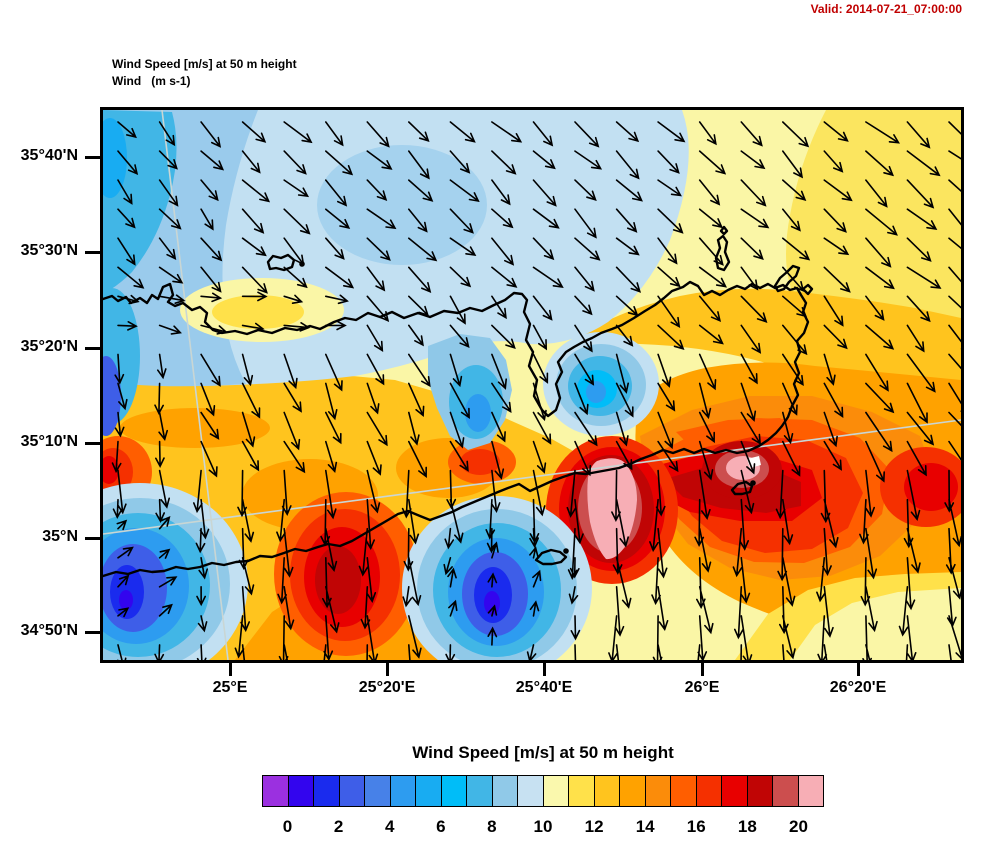  What do you see at coordinates (858, 687) in the screenshot?
I see `lon-tick-label: 26°20'E` at bounding box center [858, 687].